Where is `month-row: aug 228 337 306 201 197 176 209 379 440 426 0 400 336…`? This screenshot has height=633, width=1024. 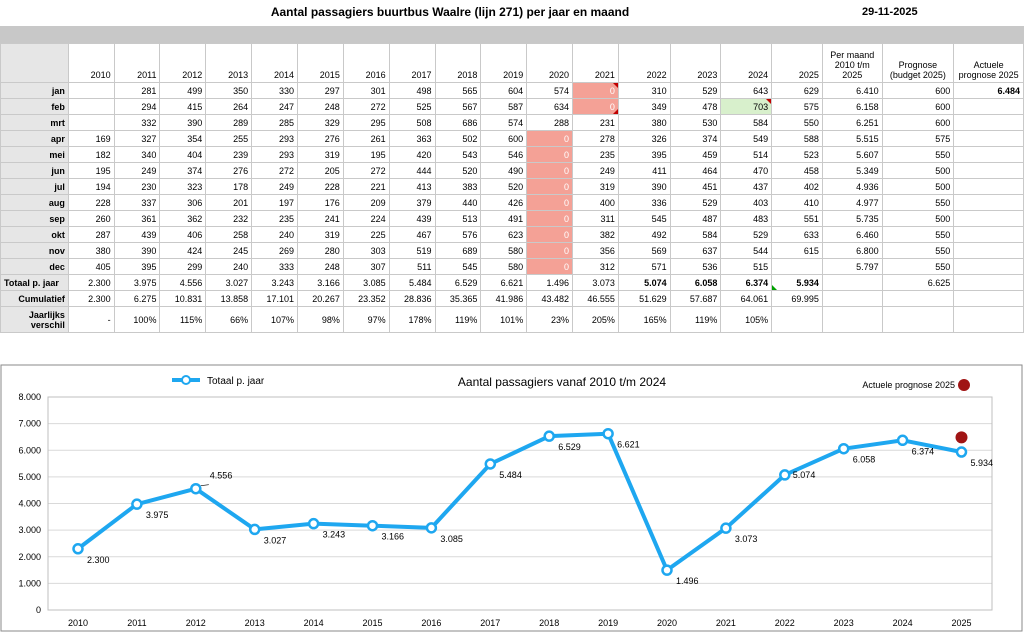
month-row: aug 228 337 306 201 197 176 209 379 440 426 0 400 336… is located at coordinates (512, 202).